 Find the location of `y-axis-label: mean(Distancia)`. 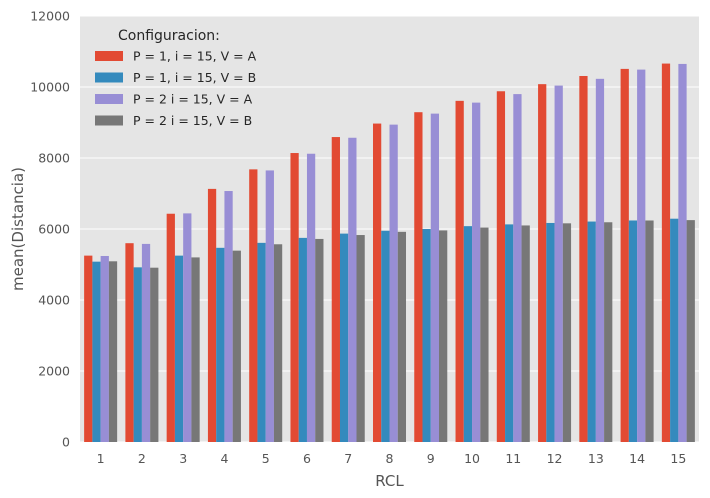

y-axis-label: mean(Distancia) is located at coordinates (18, 229).